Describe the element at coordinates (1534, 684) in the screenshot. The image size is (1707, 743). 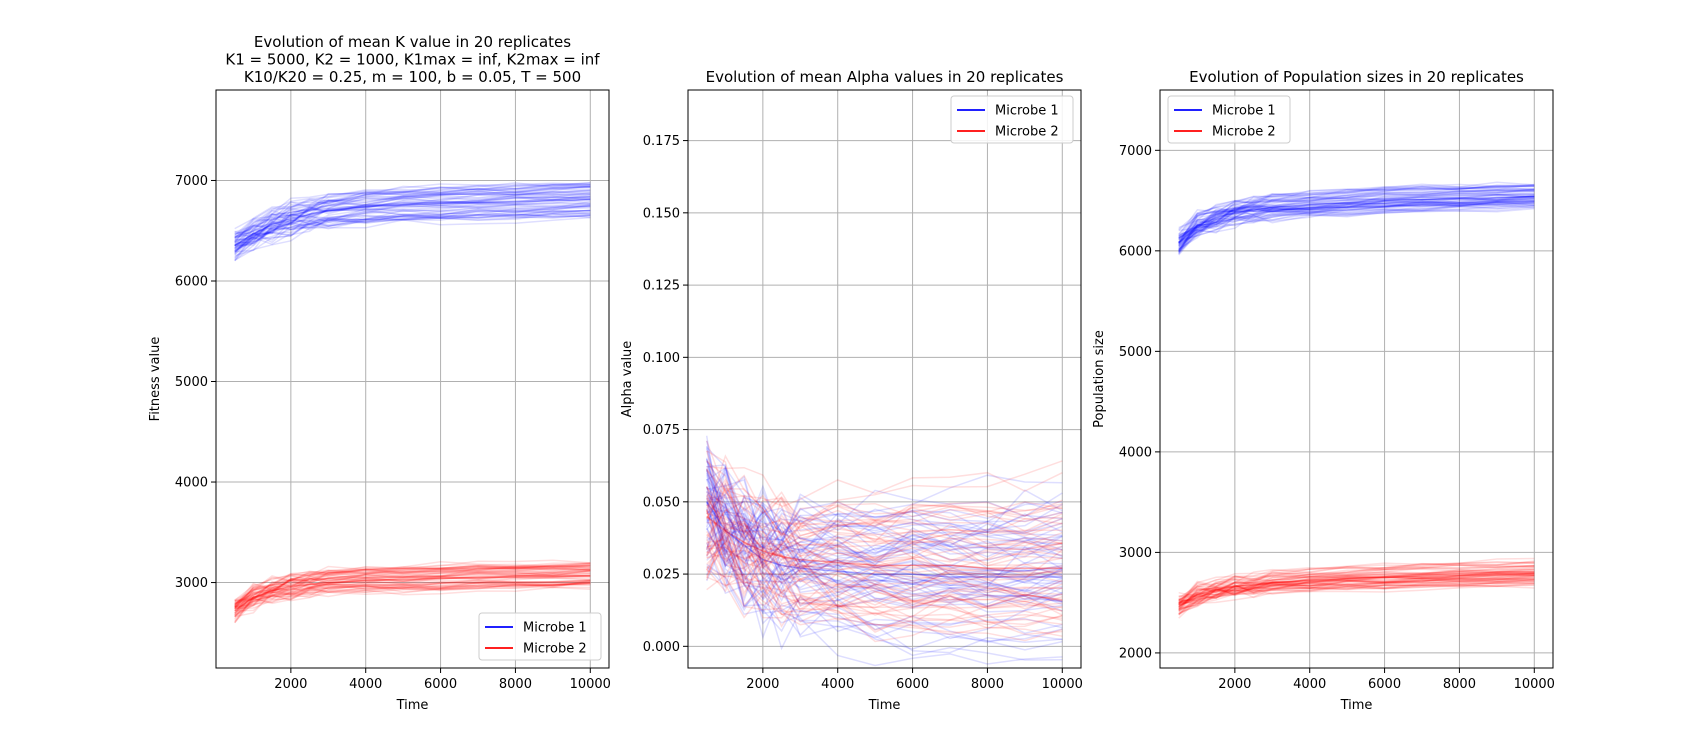
I see `x-tick-label: 10000` at that location.